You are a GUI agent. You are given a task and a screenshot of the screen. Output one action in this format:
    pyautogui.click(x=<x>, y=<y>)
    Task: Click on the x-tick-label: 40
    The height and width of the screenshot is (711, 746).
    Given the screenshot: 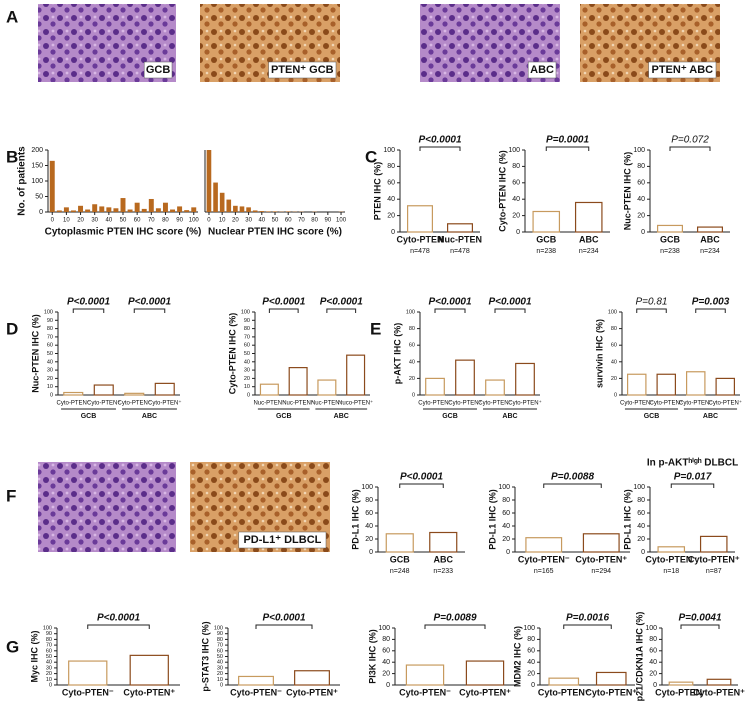 What is the action you would take?
    pyautogui.click(x=261, y=221)
    